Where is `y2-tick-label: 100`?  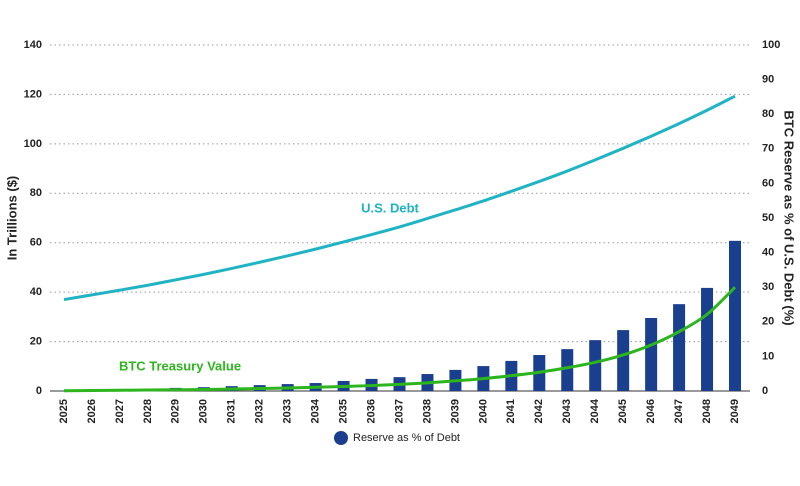 y2-tick-label: 100 is located at coordinates (771, 45).